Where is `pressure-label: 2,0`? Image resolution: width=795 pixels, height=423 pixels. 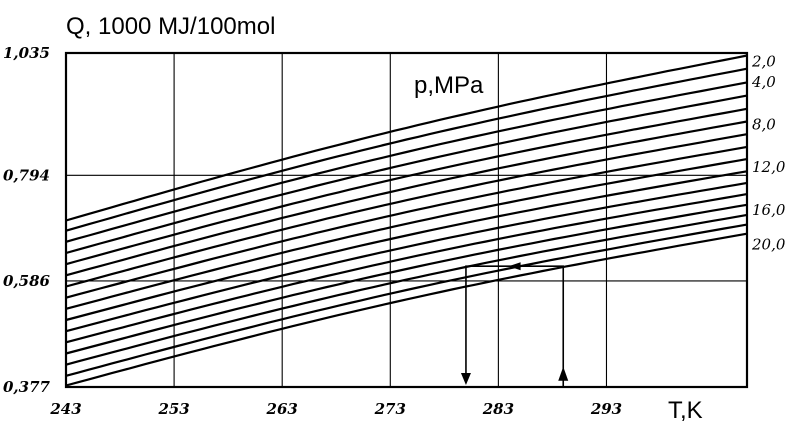
pressure-label: 2,0 is located at coordinates (763, 62).